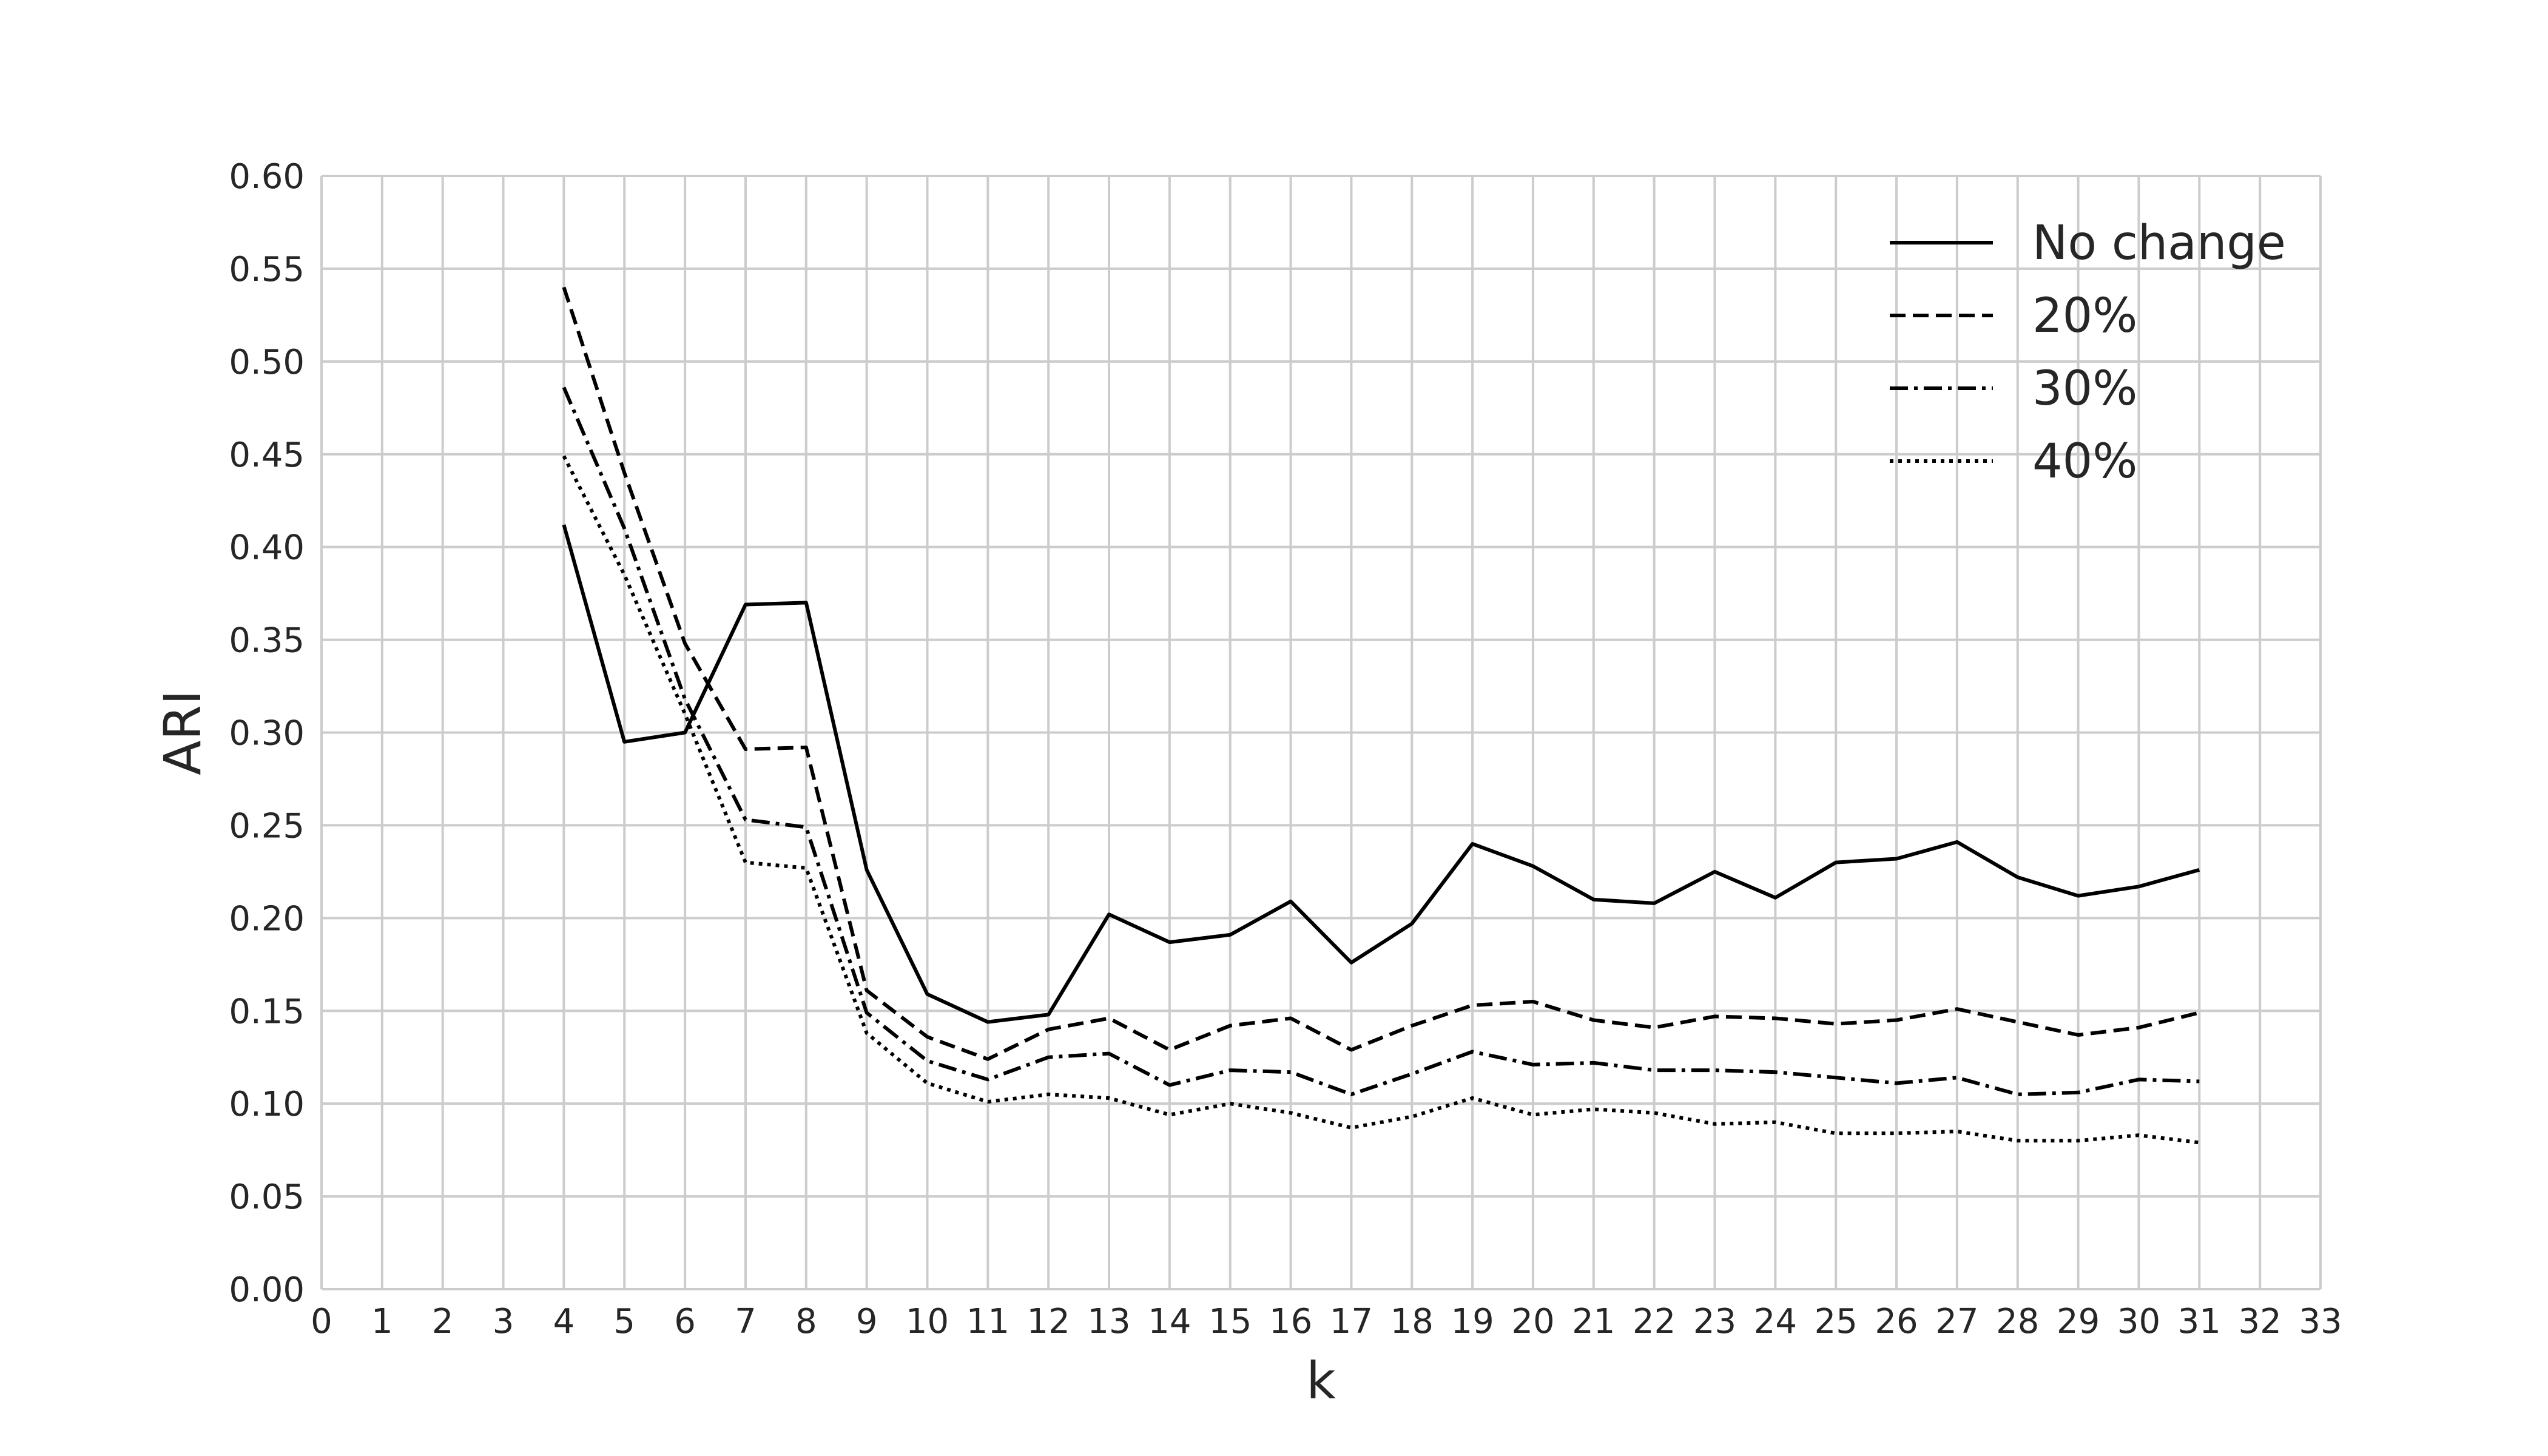  Describe the element at coordinates (1593, 1321) in the screenshot. I see `x-tick-label: 21` at that location.